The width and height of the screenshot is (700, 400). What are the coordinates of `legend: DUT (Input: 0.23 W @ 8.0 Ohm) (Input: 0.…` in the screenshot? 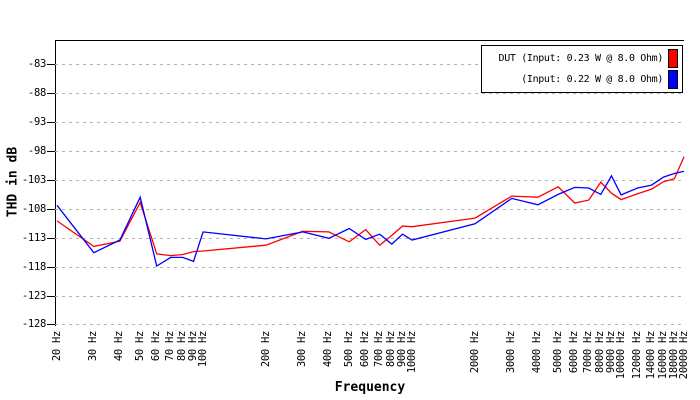 It's located at (582, 69).